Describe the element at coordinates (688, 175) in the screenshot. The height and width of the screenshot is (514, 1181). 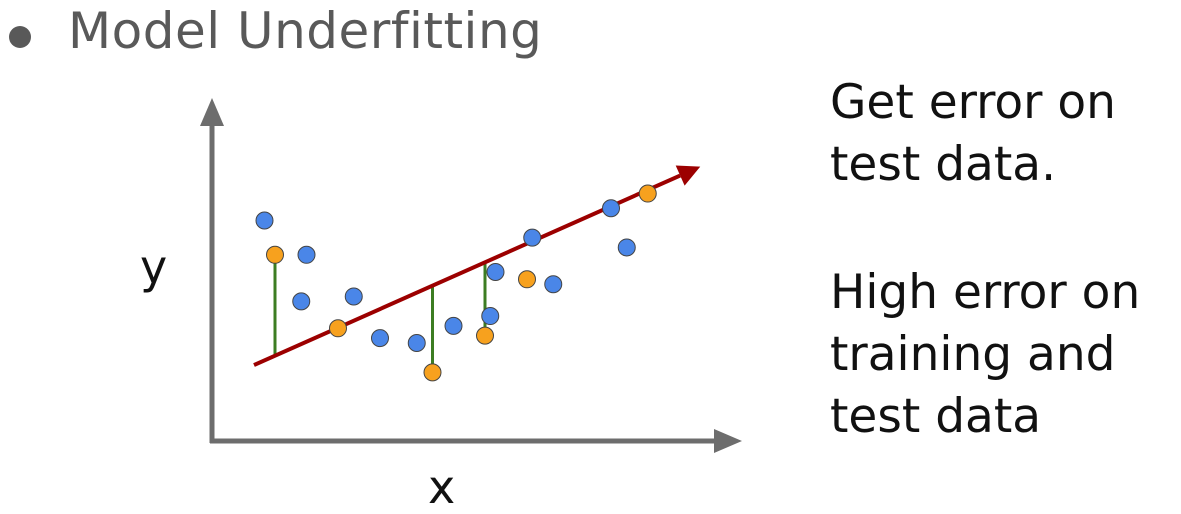
I see `fit-line-arrowhead` at that location.